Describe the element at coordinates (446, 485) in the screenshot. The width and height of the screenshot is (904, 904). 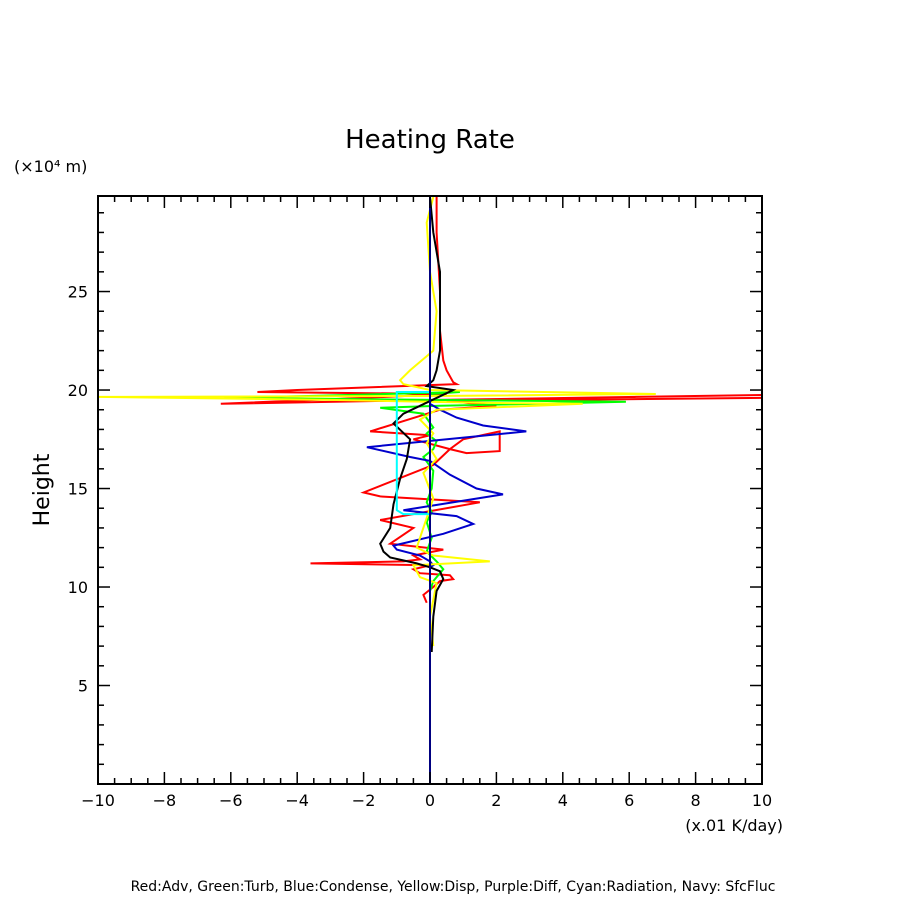
I see `series-line-blue-condense` at that location.